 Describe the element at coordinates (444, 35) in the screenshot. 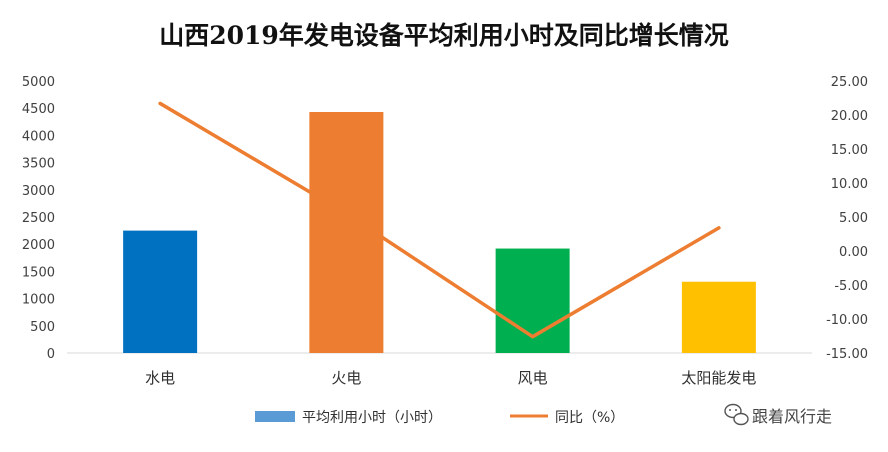

I see `chart-title: 山西2019年发电设备平均利用小时及同比增长情况` at that location.